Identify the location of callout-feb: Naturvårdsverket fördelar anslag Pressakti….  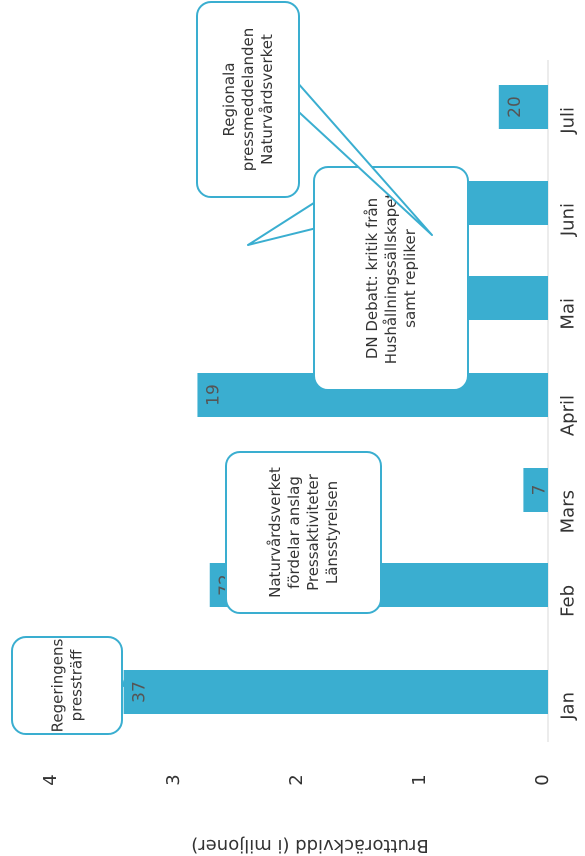
(303, 532).